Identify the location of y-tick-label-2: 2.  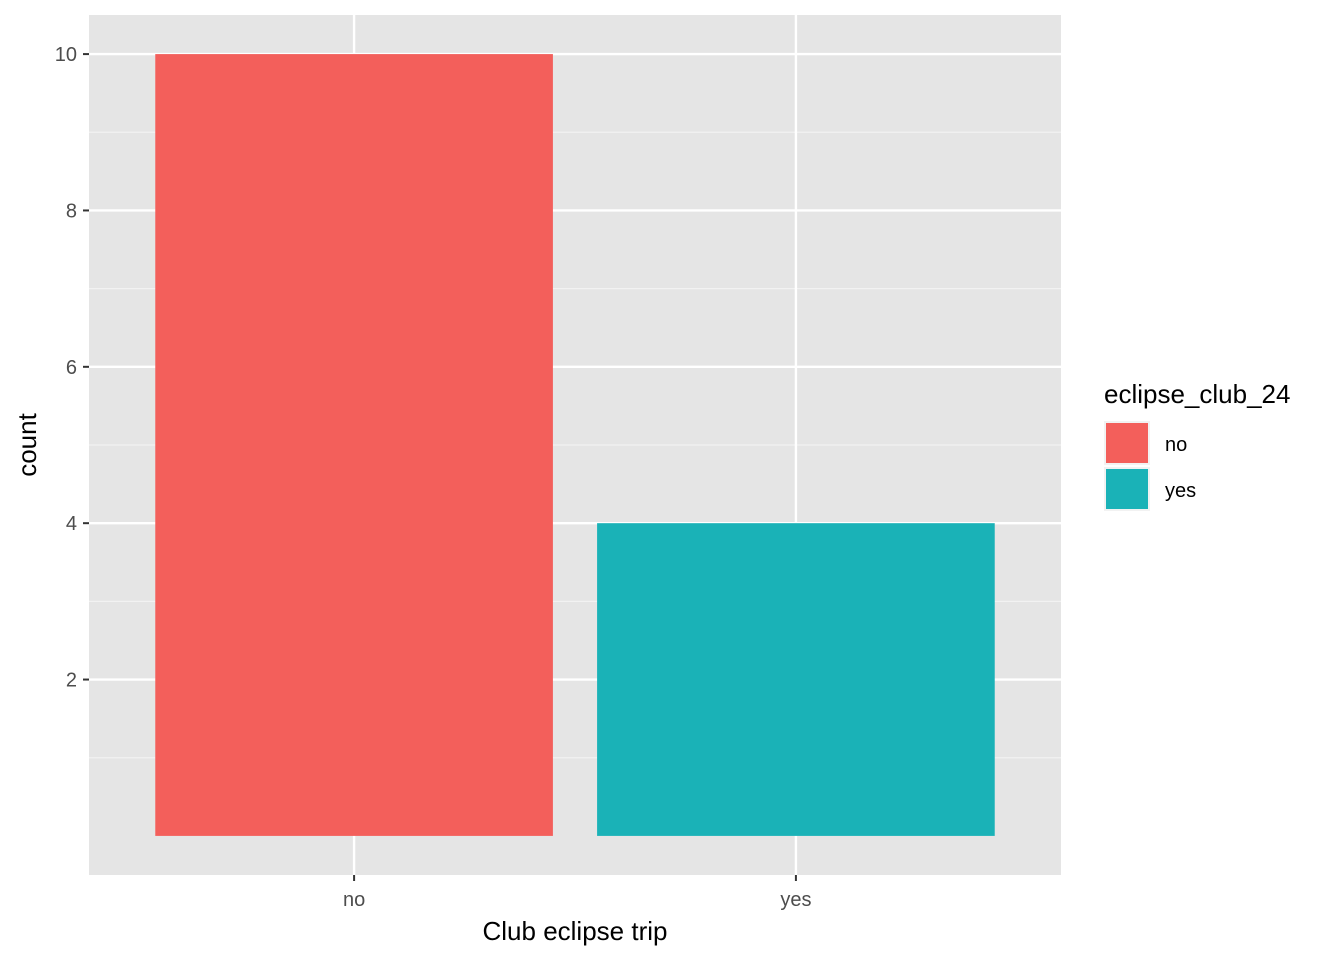
(71, 681).